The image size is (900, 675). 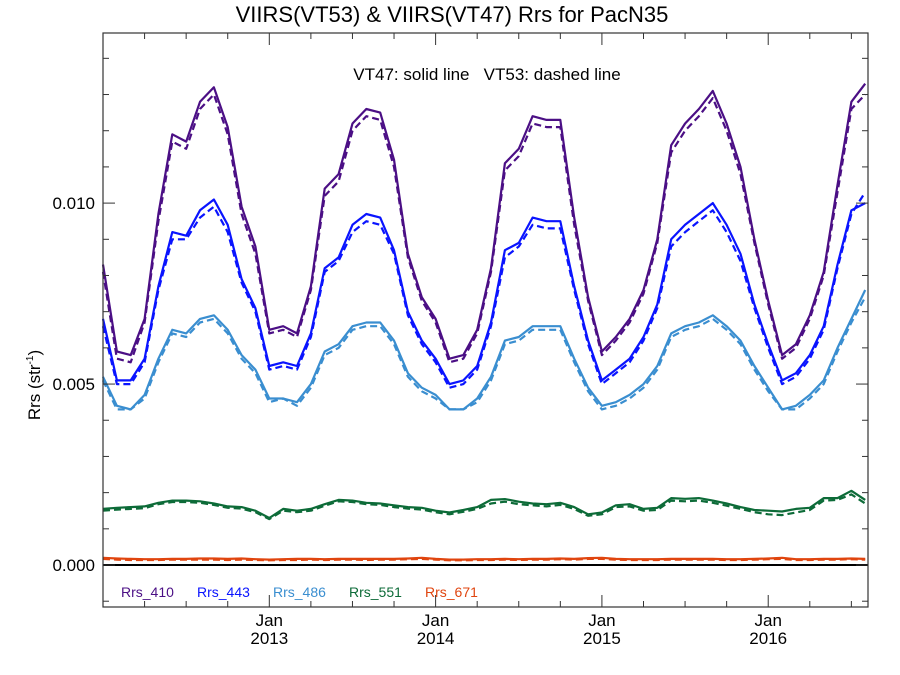 What do you see at coordinates (30, 359) in the screenshot?
I see `y-axis-label-sup: -1` at bounding box center [30, 359].